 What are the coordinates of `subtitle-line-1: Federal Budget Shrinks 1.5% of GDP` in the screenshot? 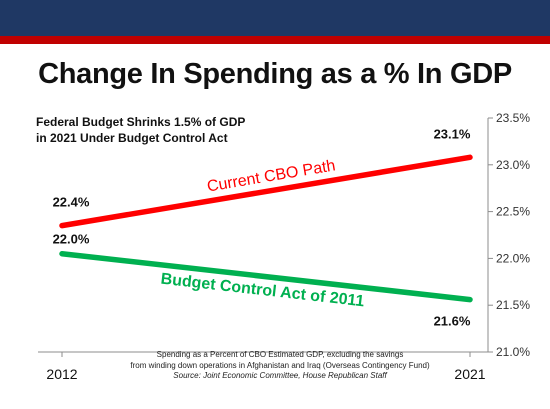 It's located at (141, 122).